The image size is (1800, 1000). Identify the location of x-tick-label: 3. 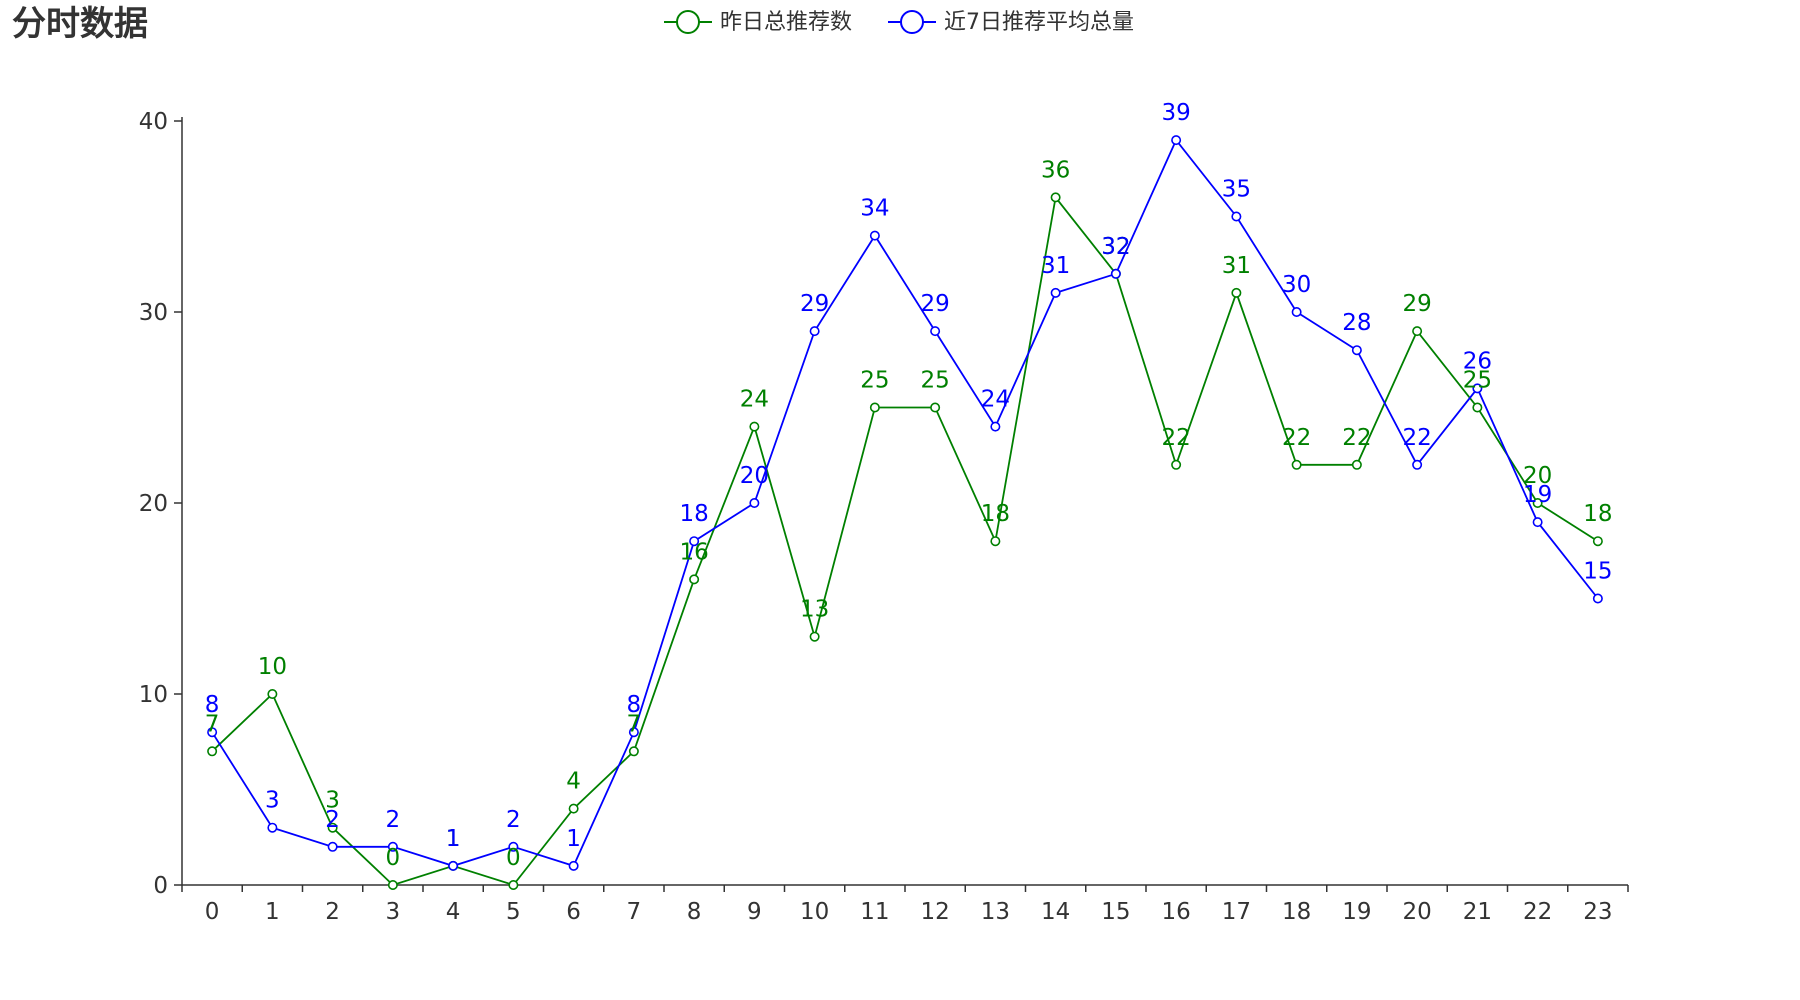
(393, 912).